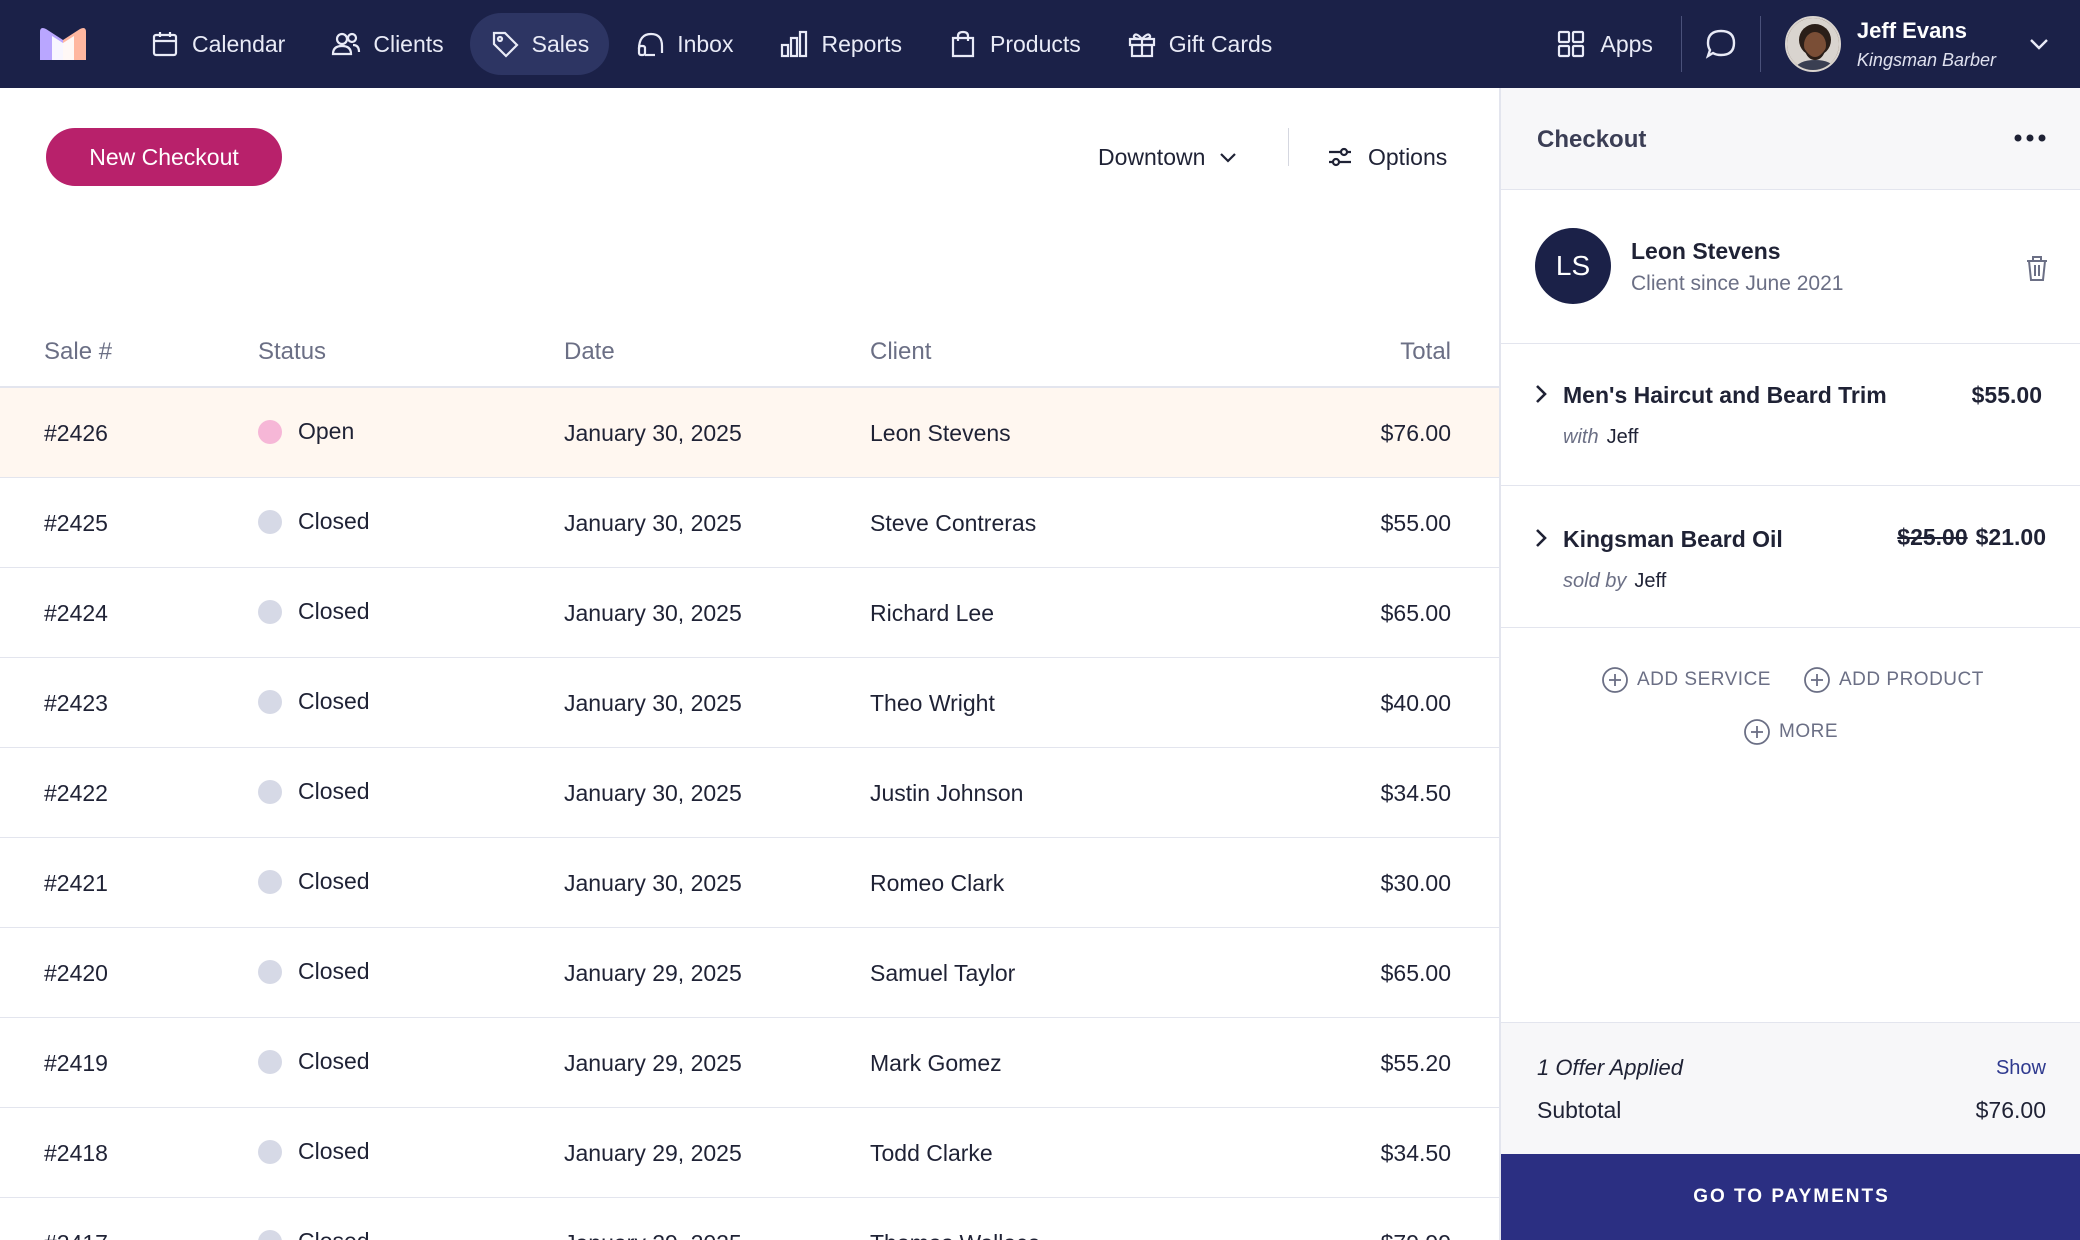 This screenshot has height=1240, width=2080. Describe the element at coordinates (963, 44) in the screenshot. I see `bag-icon` at that location.